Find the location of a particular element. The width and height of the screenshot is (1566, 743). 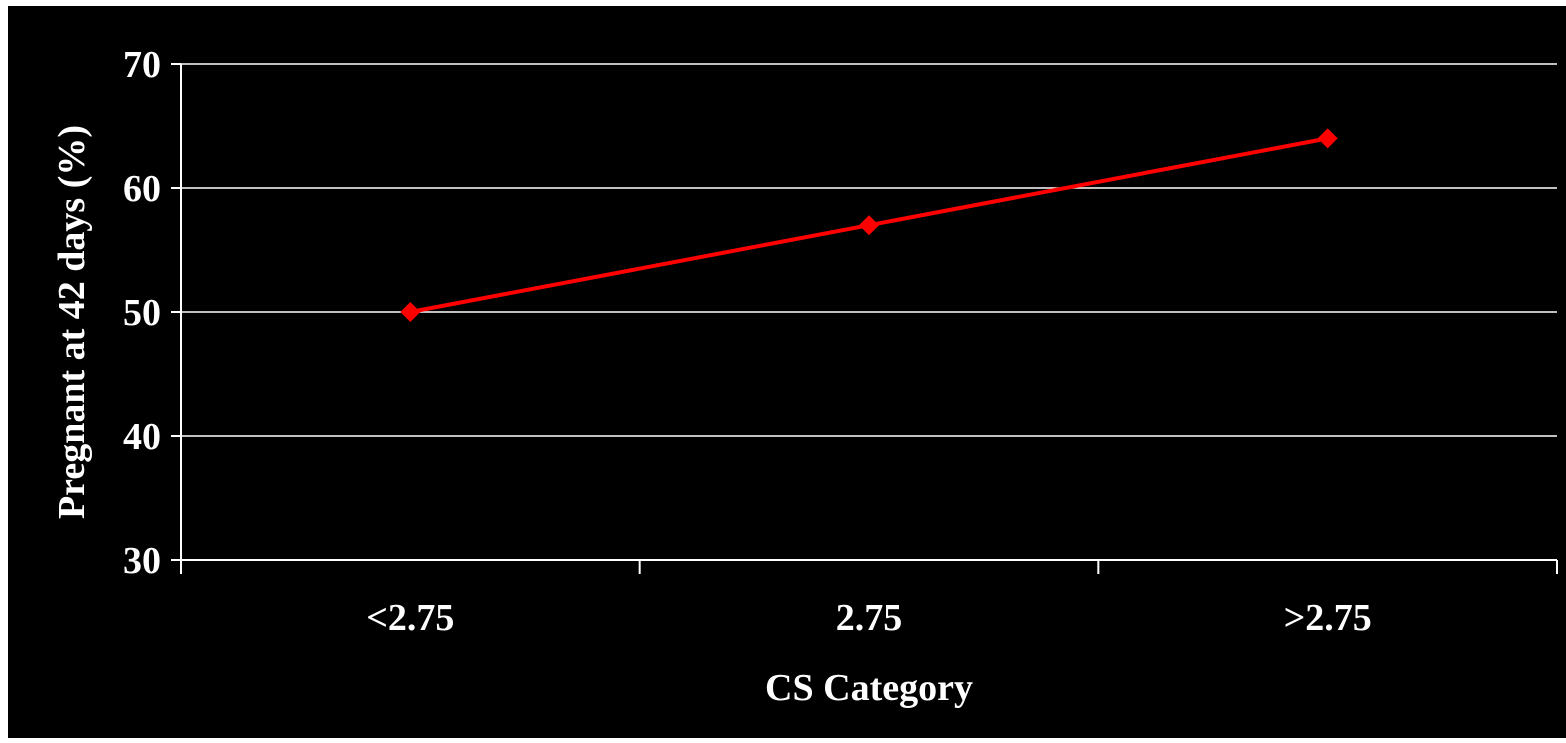

y-tick-label: 30 is located at coordinates (142, 561).